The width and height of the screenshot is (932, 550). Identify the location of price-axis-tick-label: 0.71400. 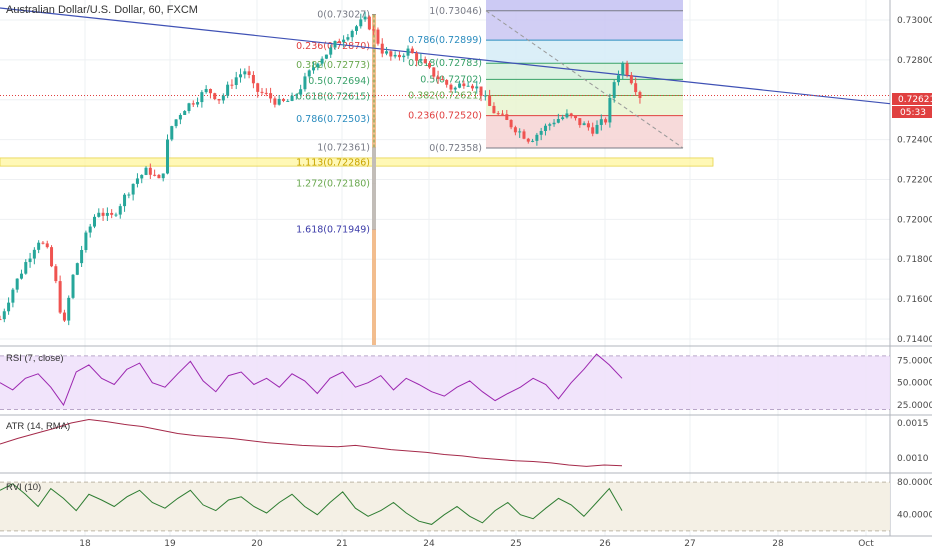
(914, 340).